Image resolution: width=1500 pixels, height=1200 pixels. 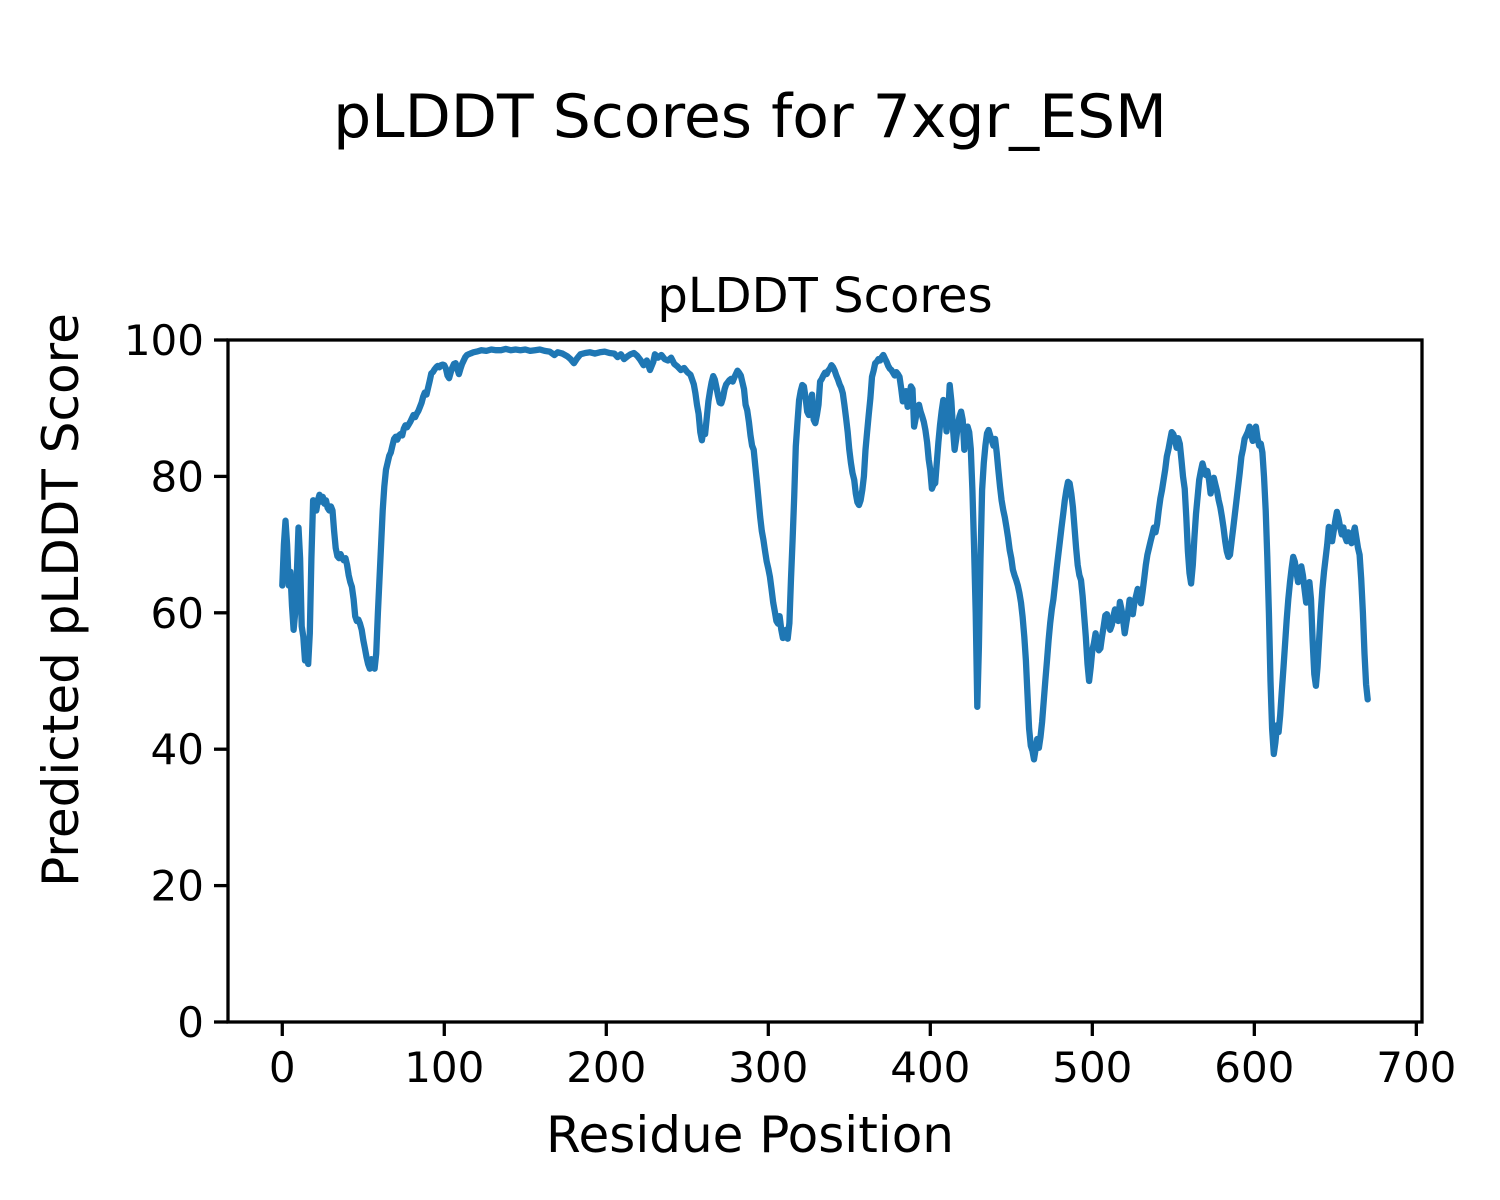 I want to click on y-tick-label: 80, so click(x=177, y=476).